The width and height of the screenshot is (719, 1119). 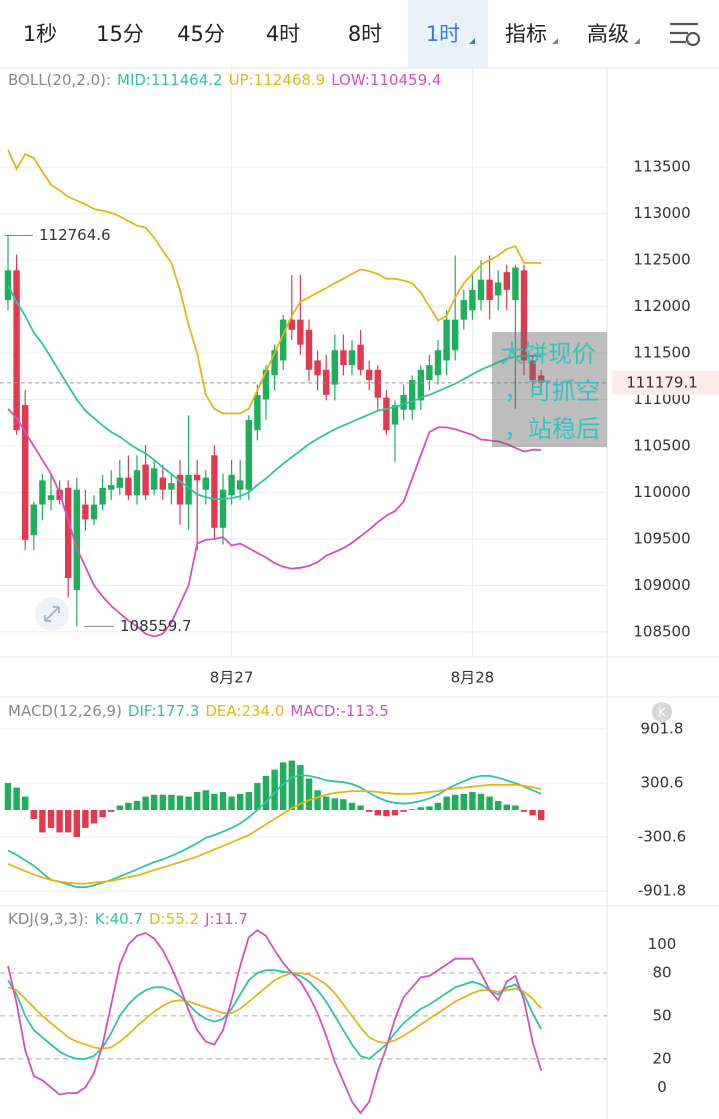 I want to click on tab: 45分, so click(x=201, y=34).